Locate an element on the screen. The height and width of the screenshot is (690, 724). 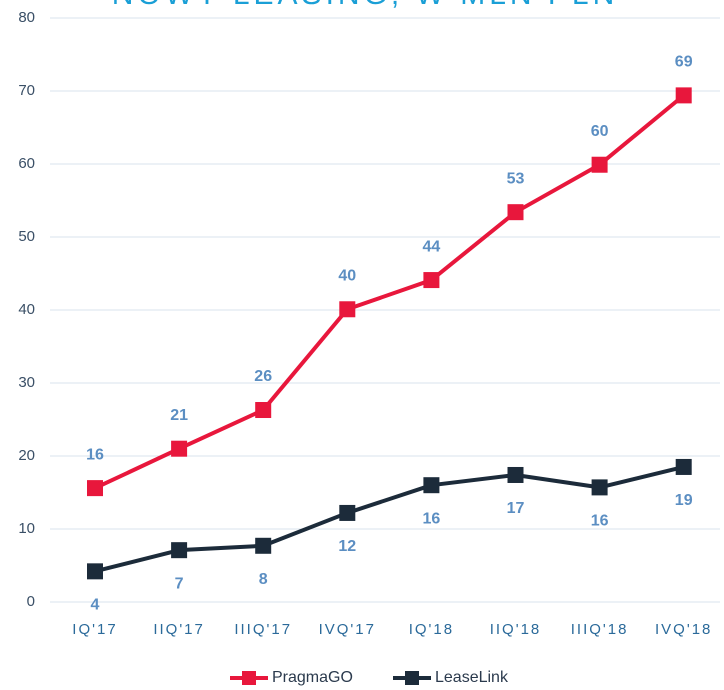
data-label: 40 is located at coordinates (347, 275).